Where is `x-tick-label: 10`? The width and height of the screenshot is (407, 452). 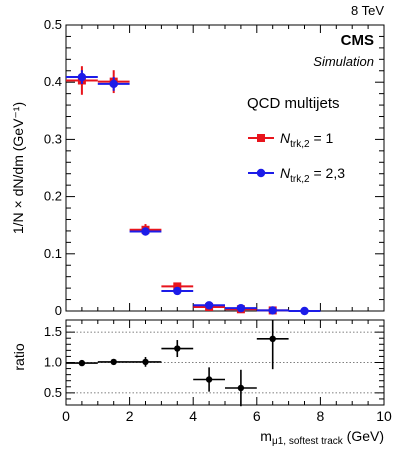
x-tick-label: 10 is located at coordinates (384, 416).